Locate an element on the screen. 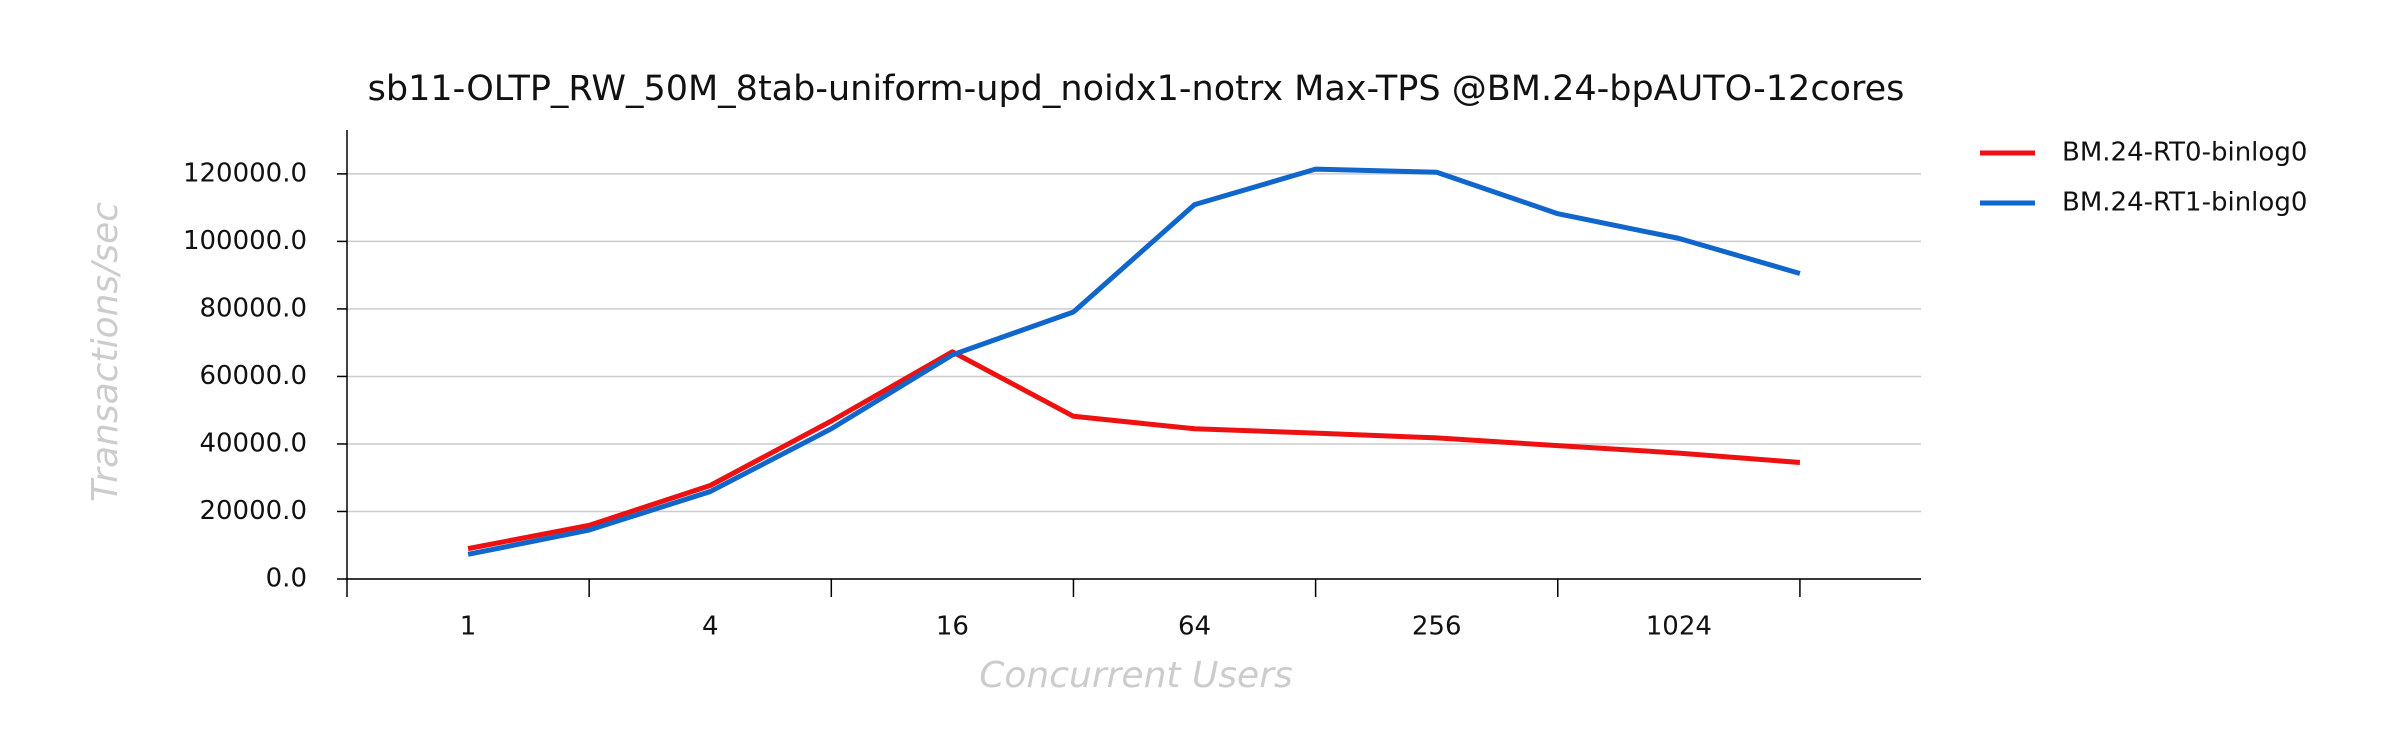  x-tick-label: 1 is located at coordinates (468, 627).